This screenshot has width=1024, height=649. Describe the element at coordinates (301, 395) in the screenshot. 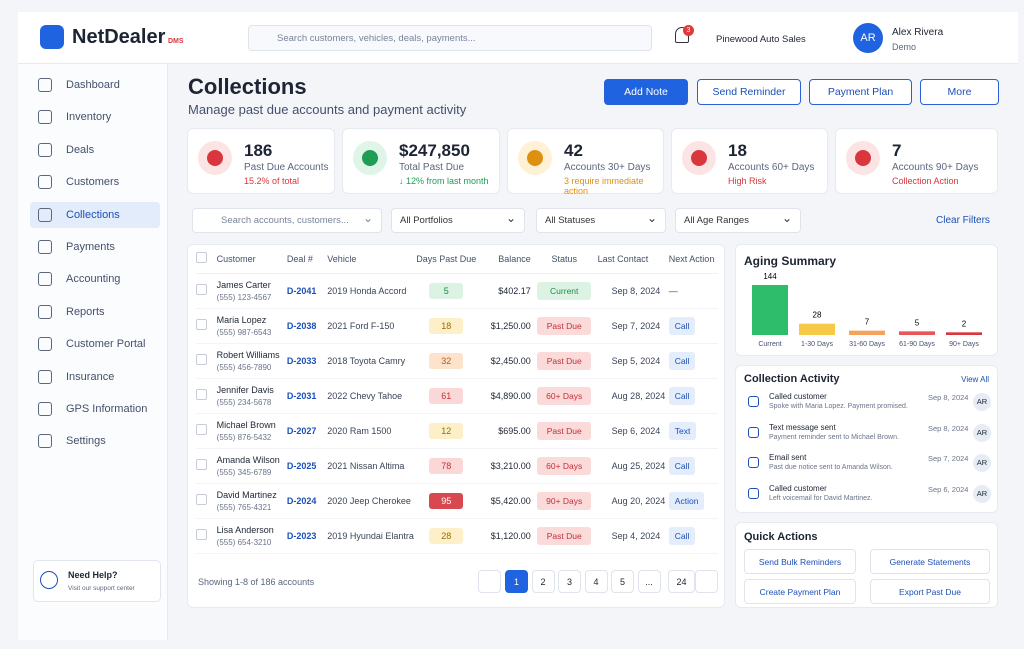

I see `deal-number: D-2031` at that location.